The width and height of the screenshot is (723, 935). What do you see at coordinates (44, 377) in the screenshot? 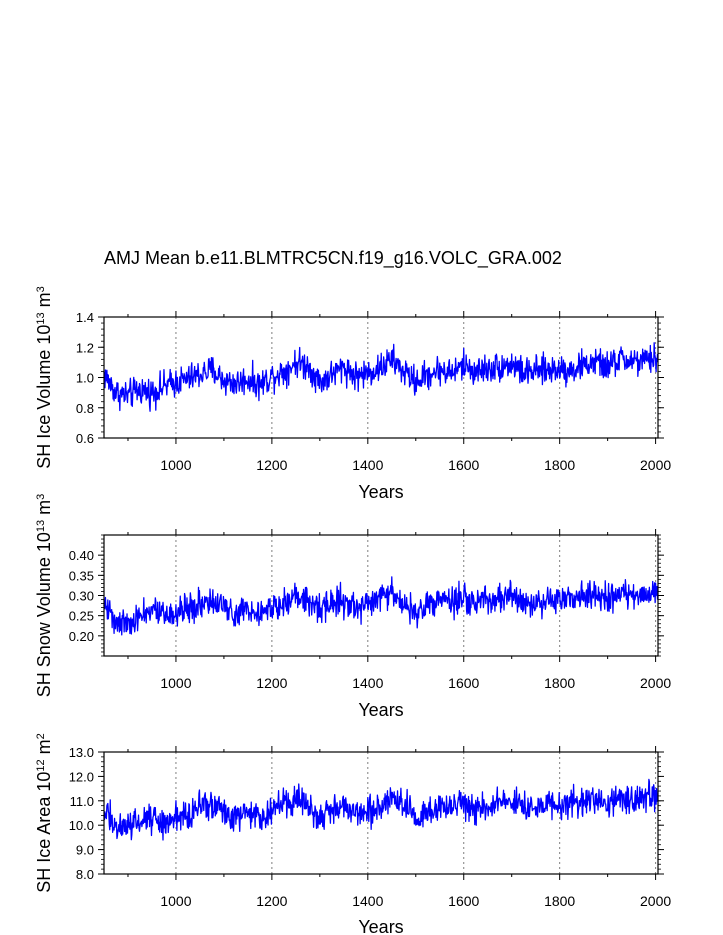
I see `y-axis-title: SH Ice Volume 1013 m3` at bounding box center [44, 377].